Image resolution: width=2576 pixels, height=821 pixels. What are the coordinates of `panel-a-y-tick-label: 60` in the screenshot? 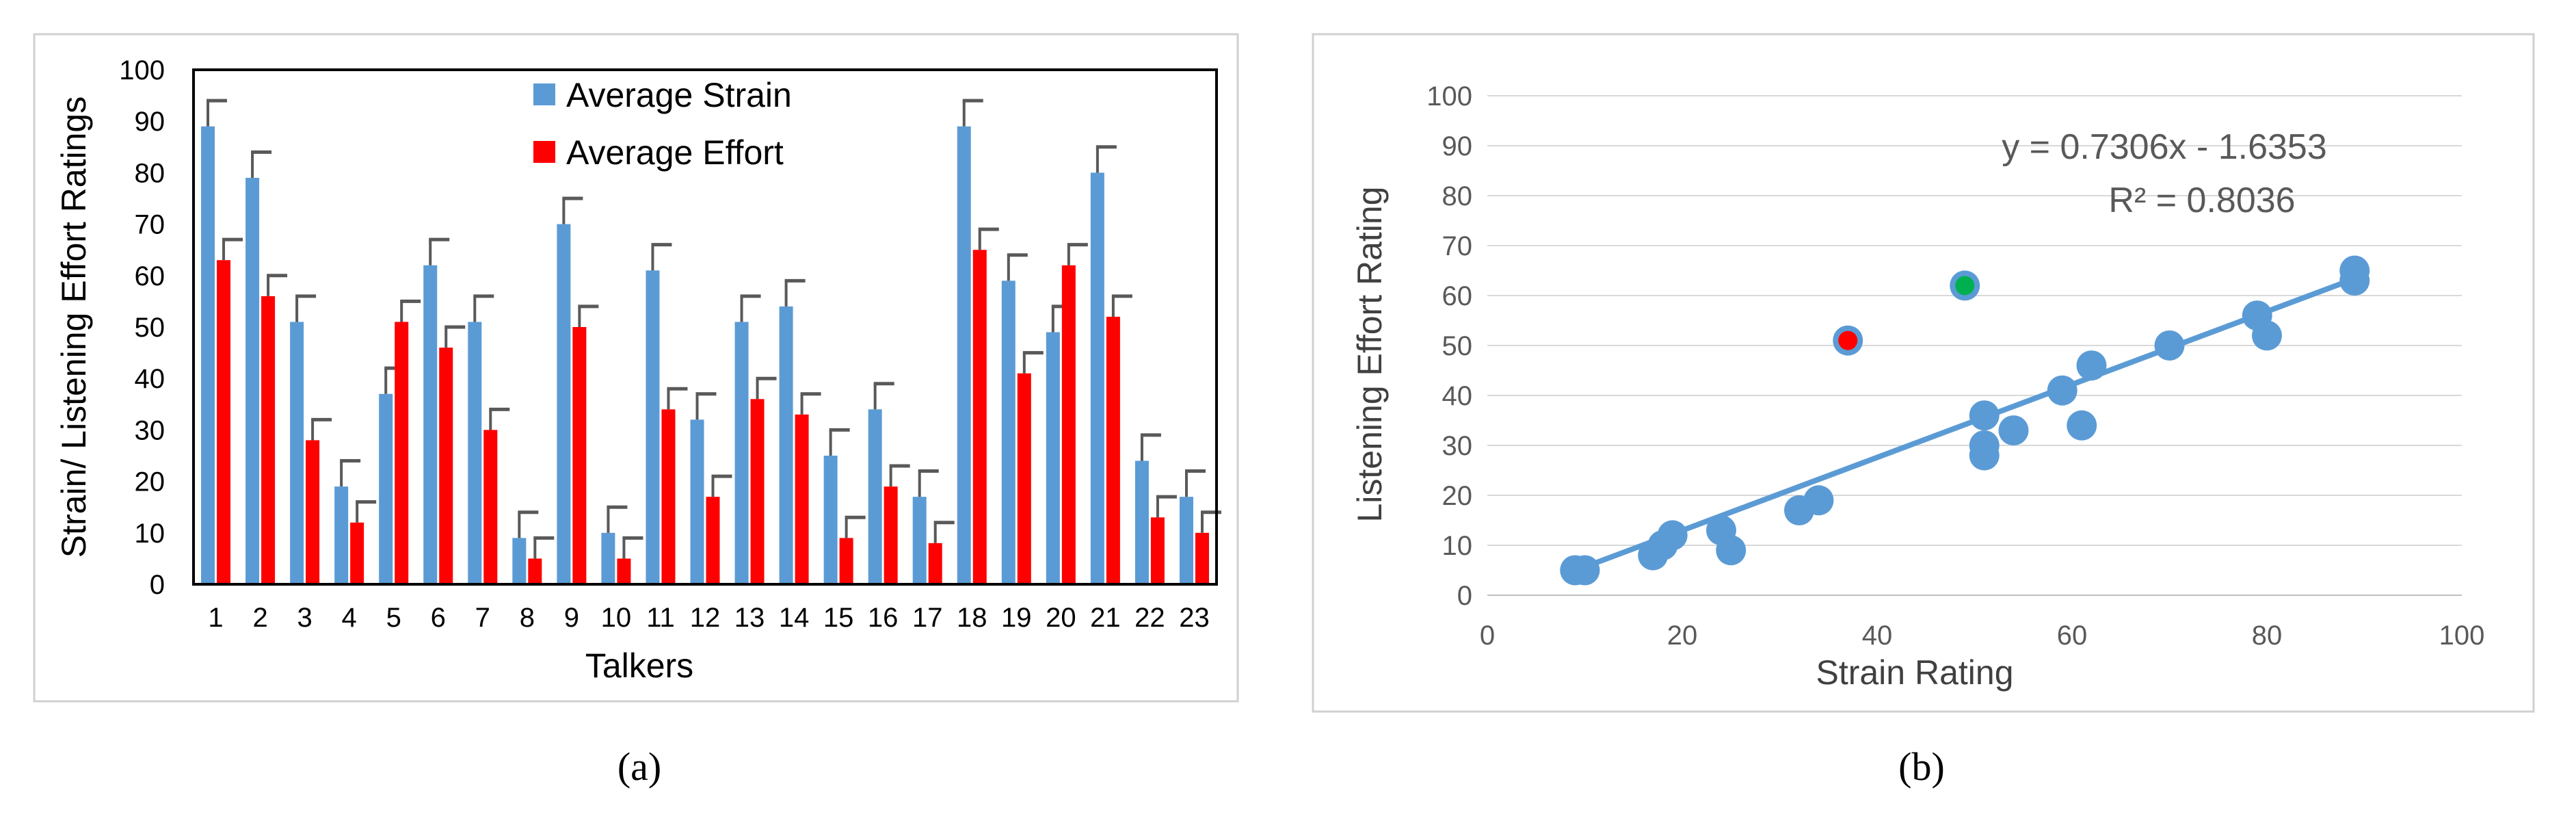 It's located at (150, 276).